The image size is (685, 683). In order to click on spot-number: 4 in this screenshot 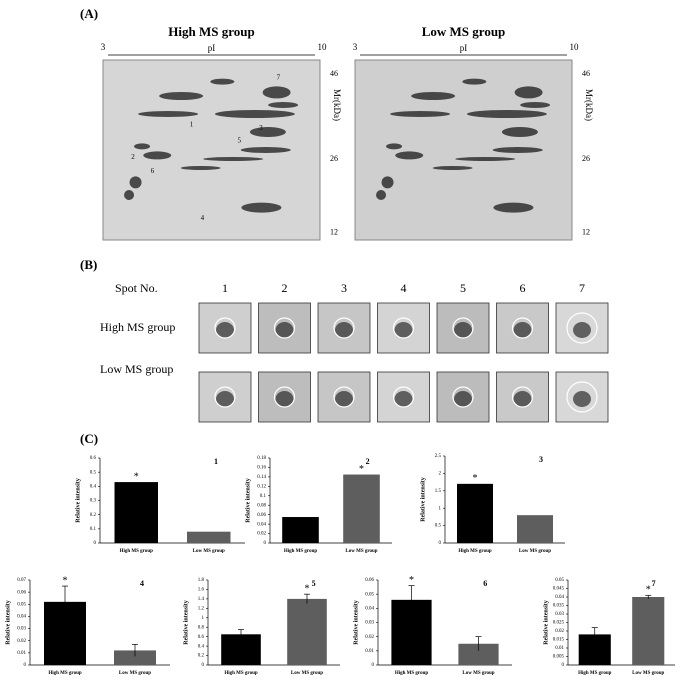, I will do `click(404, 288)`.